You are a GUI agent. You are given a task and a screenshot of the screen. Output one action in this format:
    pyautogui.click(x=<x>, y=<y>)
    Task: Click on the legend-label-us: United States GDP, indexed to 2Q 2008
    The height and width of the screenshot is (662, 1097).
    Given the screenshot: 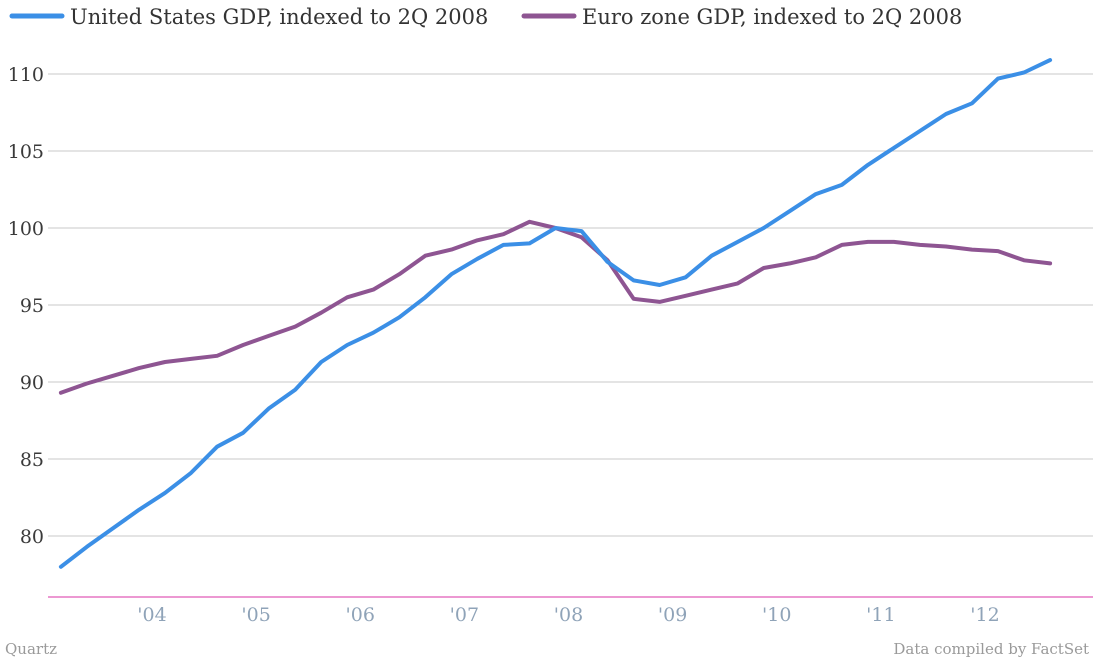 What is the action you would take?
    pyautogui.click(x=279, y=17)
    